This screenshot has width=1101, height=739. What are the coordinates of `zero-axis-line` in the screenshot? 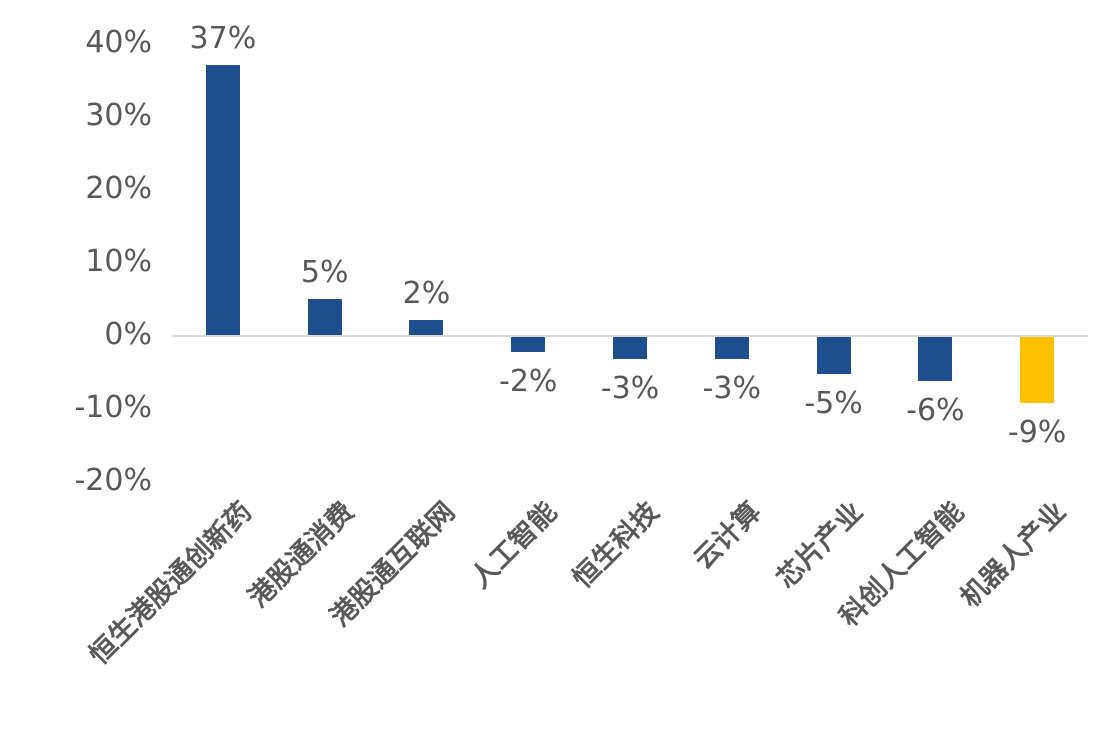 It's located at (630, 336).